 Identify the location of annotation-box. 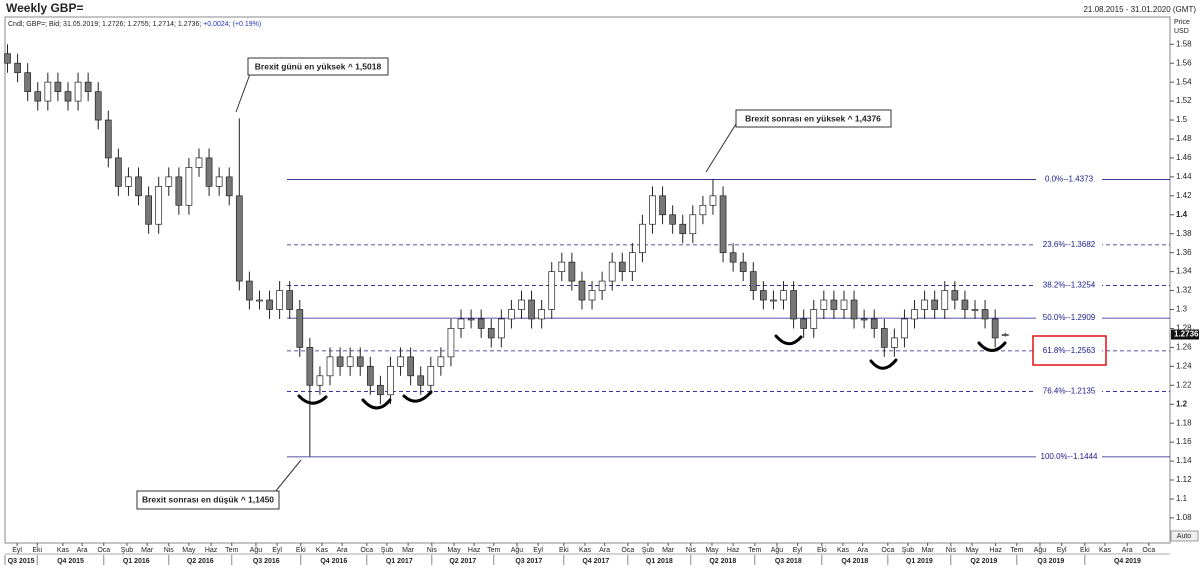
(318, 66).